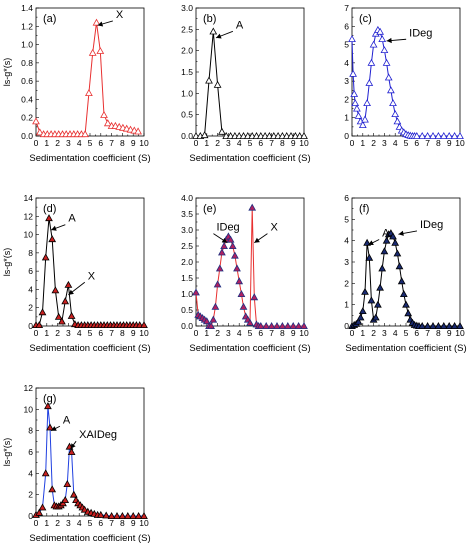 The height and width of the screenshot is (550, 469). I want to click on panel-7-x-tick-label: 0, so click(36, 523).